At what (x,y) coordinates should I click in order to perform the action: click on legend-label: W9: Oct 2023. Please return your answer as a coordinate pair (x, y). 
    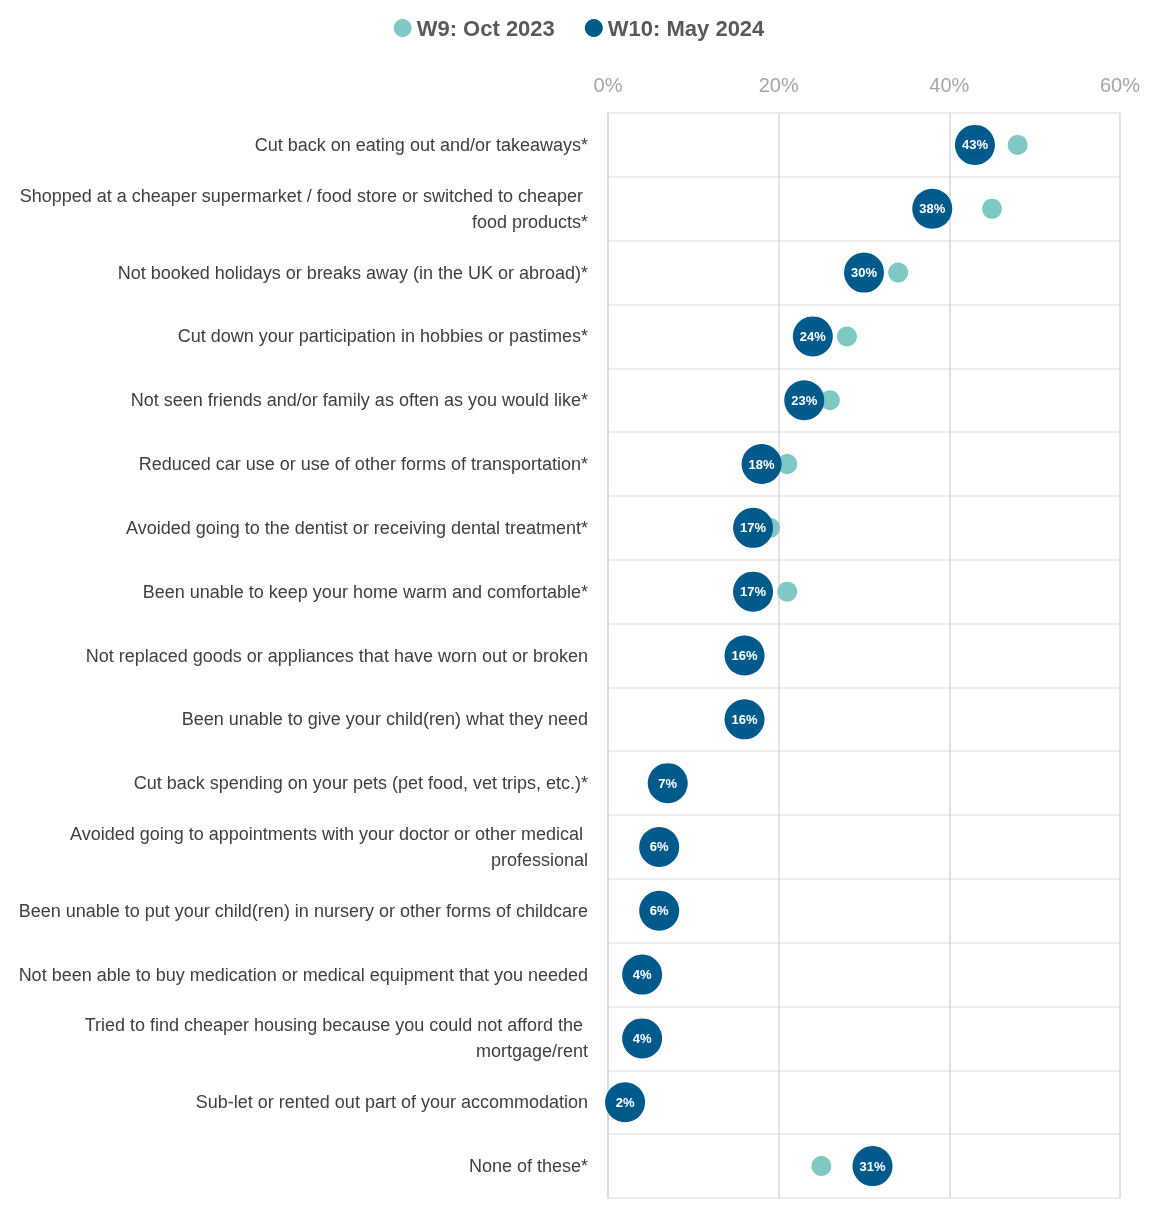
    Looking at the image, I should click on (485, 28).